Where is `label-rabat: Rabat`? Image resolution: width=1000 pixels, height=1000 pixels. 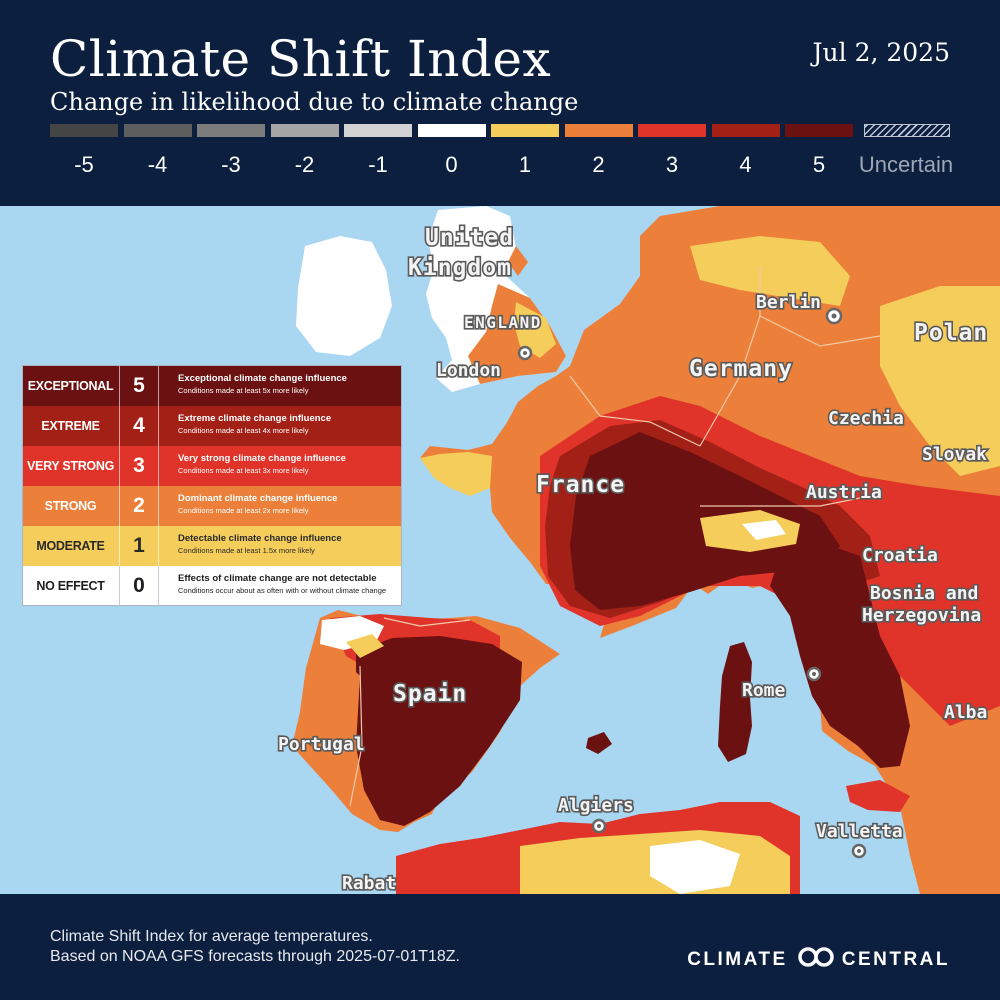
label-rabat: Rabat is located at coordinates (369, 883).